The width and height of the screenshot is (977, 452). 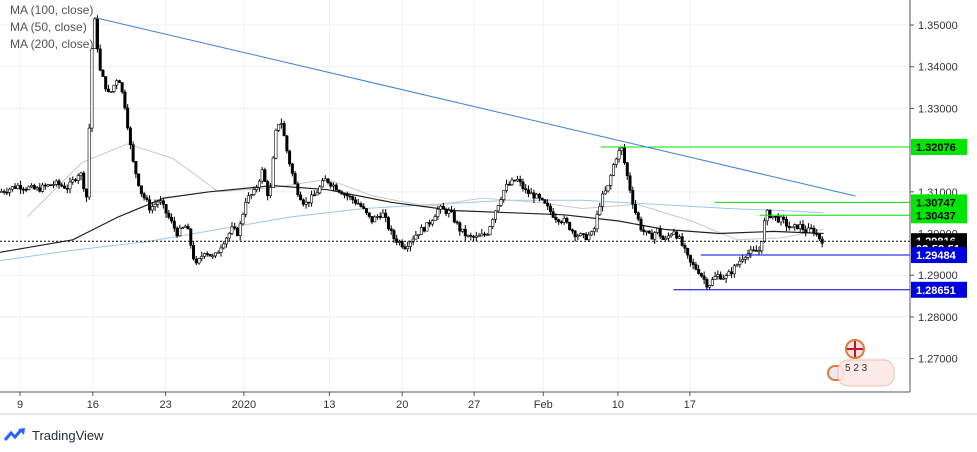 What do you see at coordinates (690, 405) in the screenshot?
I see `time-tick-label-9: 17` at bounding box center [690, 405].